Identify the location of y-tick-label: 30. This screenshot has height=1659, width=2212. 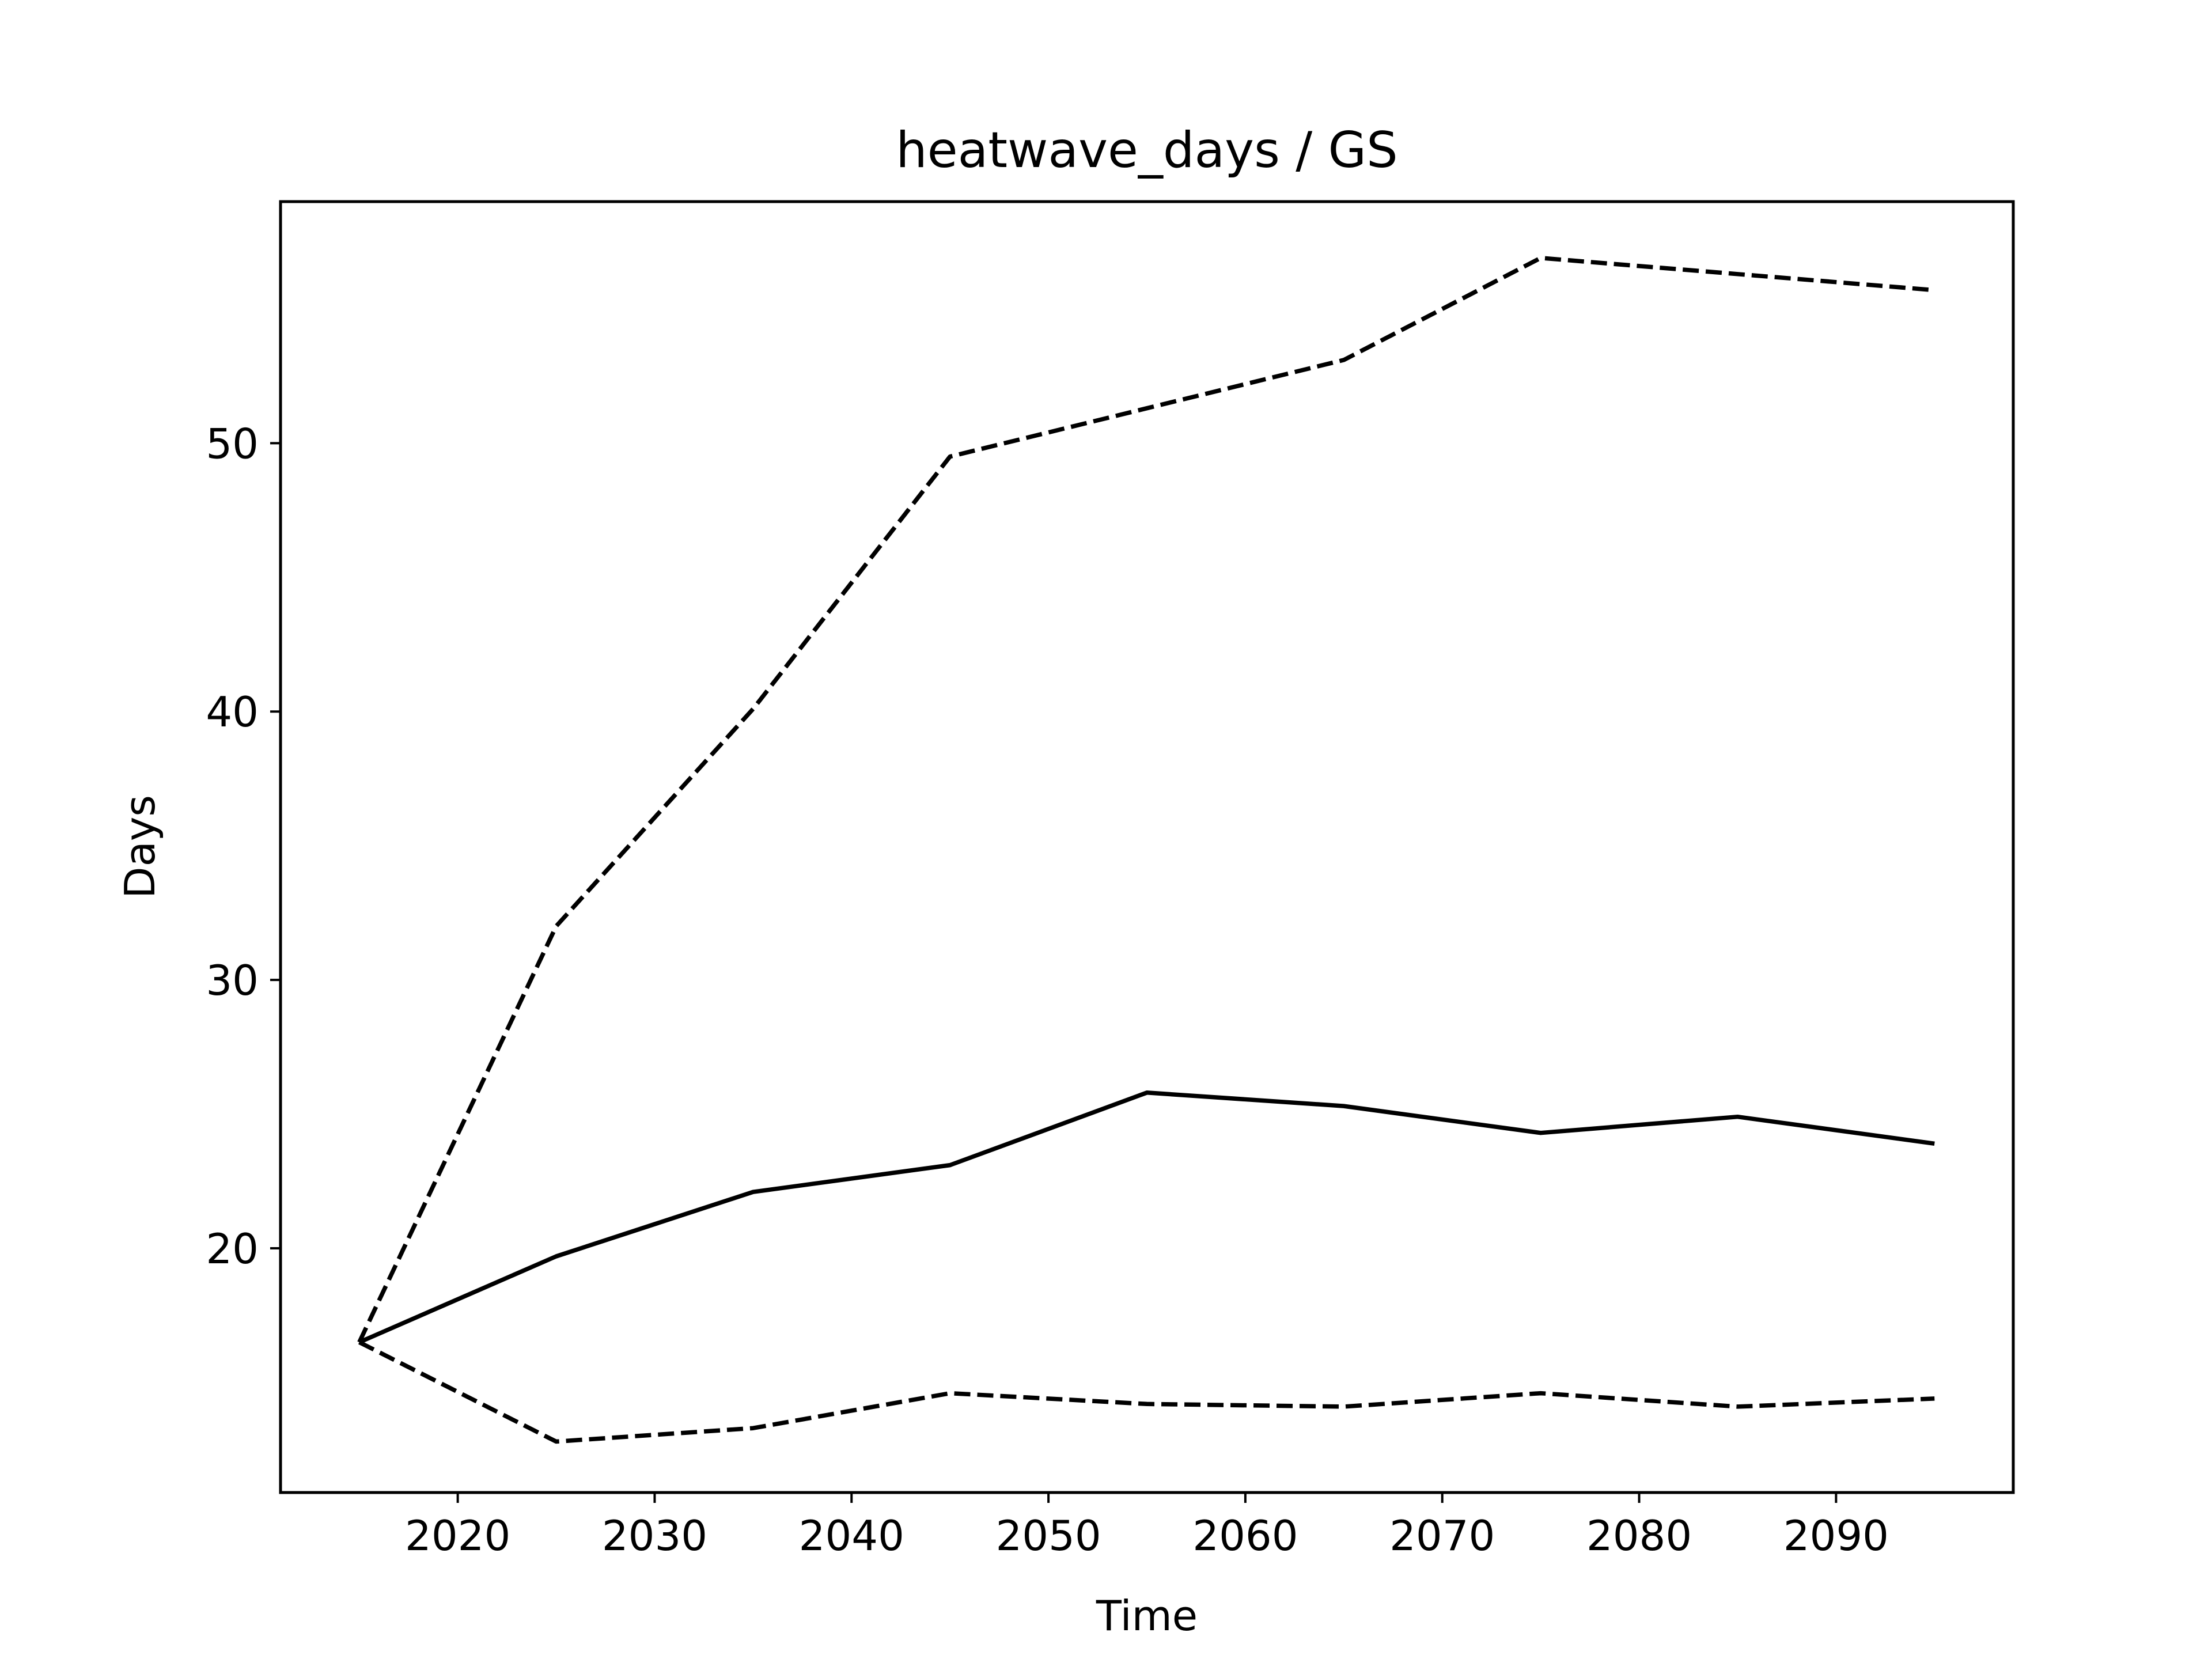
(232, 980).